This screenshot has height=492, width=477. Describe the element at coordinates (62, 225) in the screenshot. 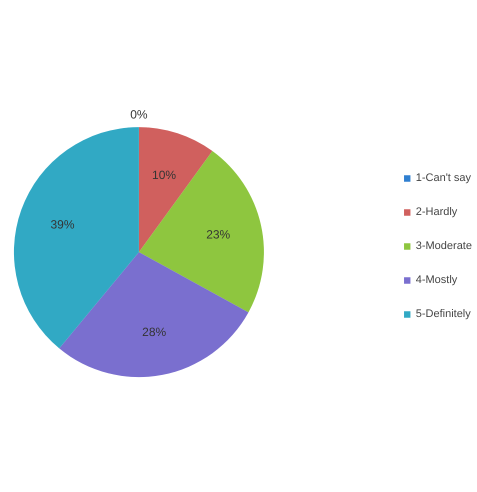

I see `data-label: 39%` at that location.